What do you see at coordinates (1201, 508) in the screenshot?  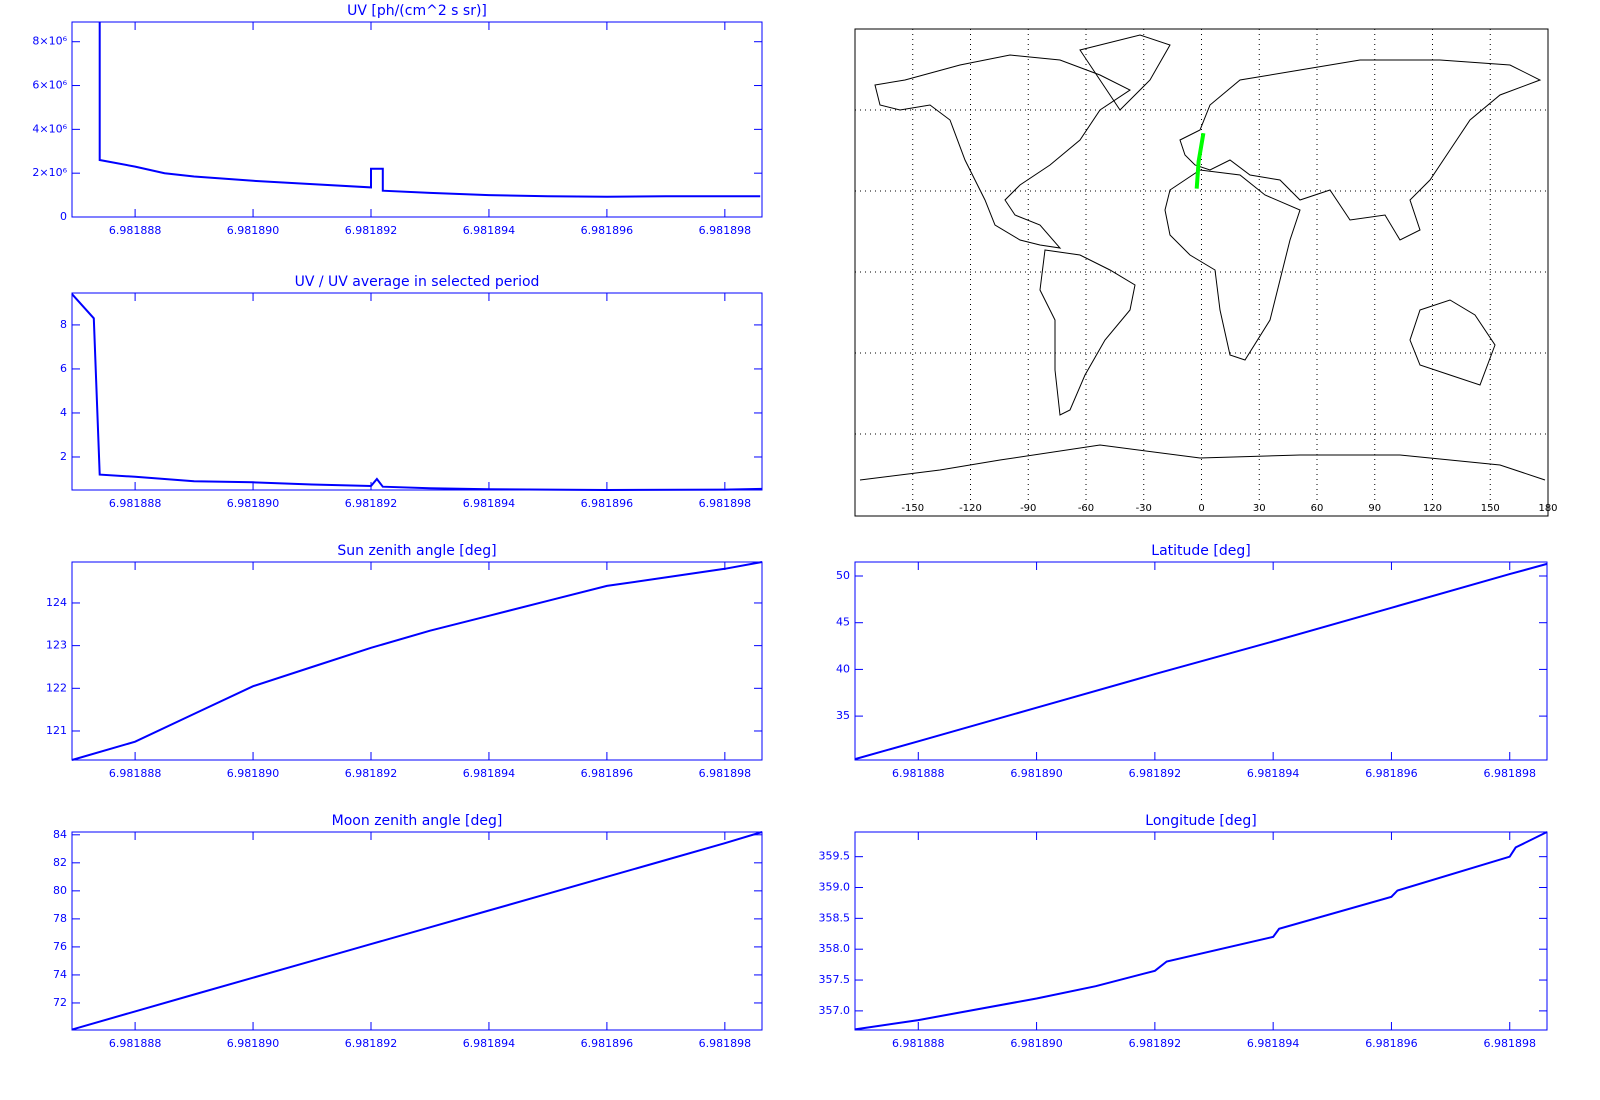 I see `x-tick-label: 0` at bounding box center [1201, 508].